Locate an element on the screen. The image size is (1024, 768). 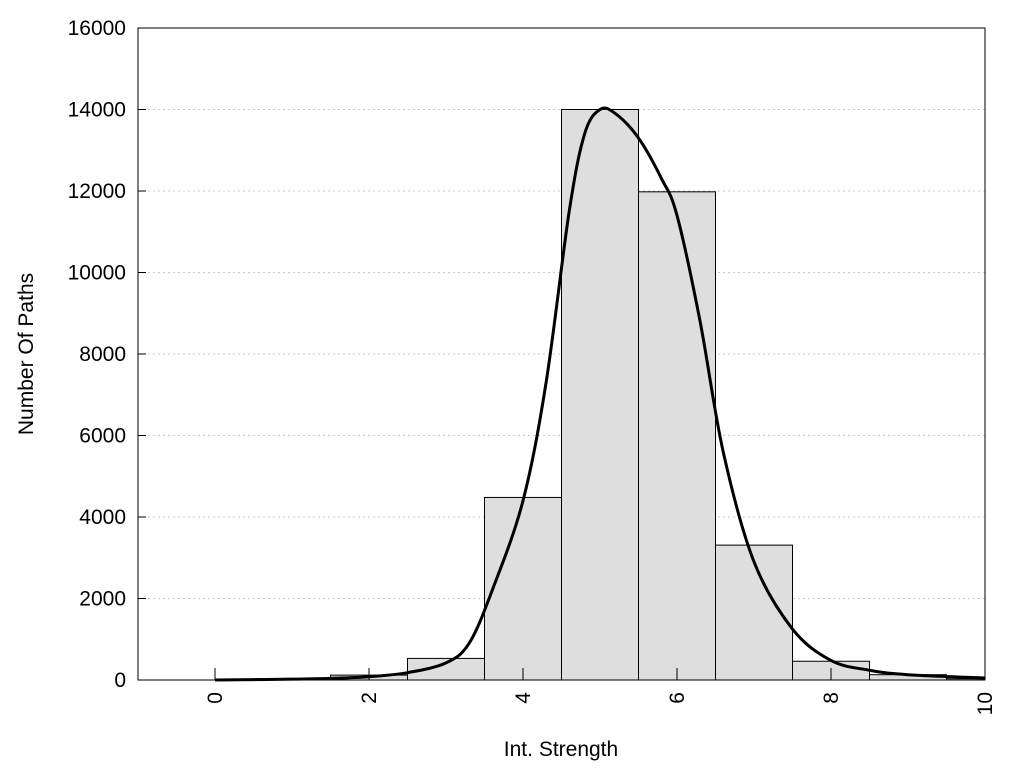
y-tick-label-3: 6000 is located at coordinates (102, 436).